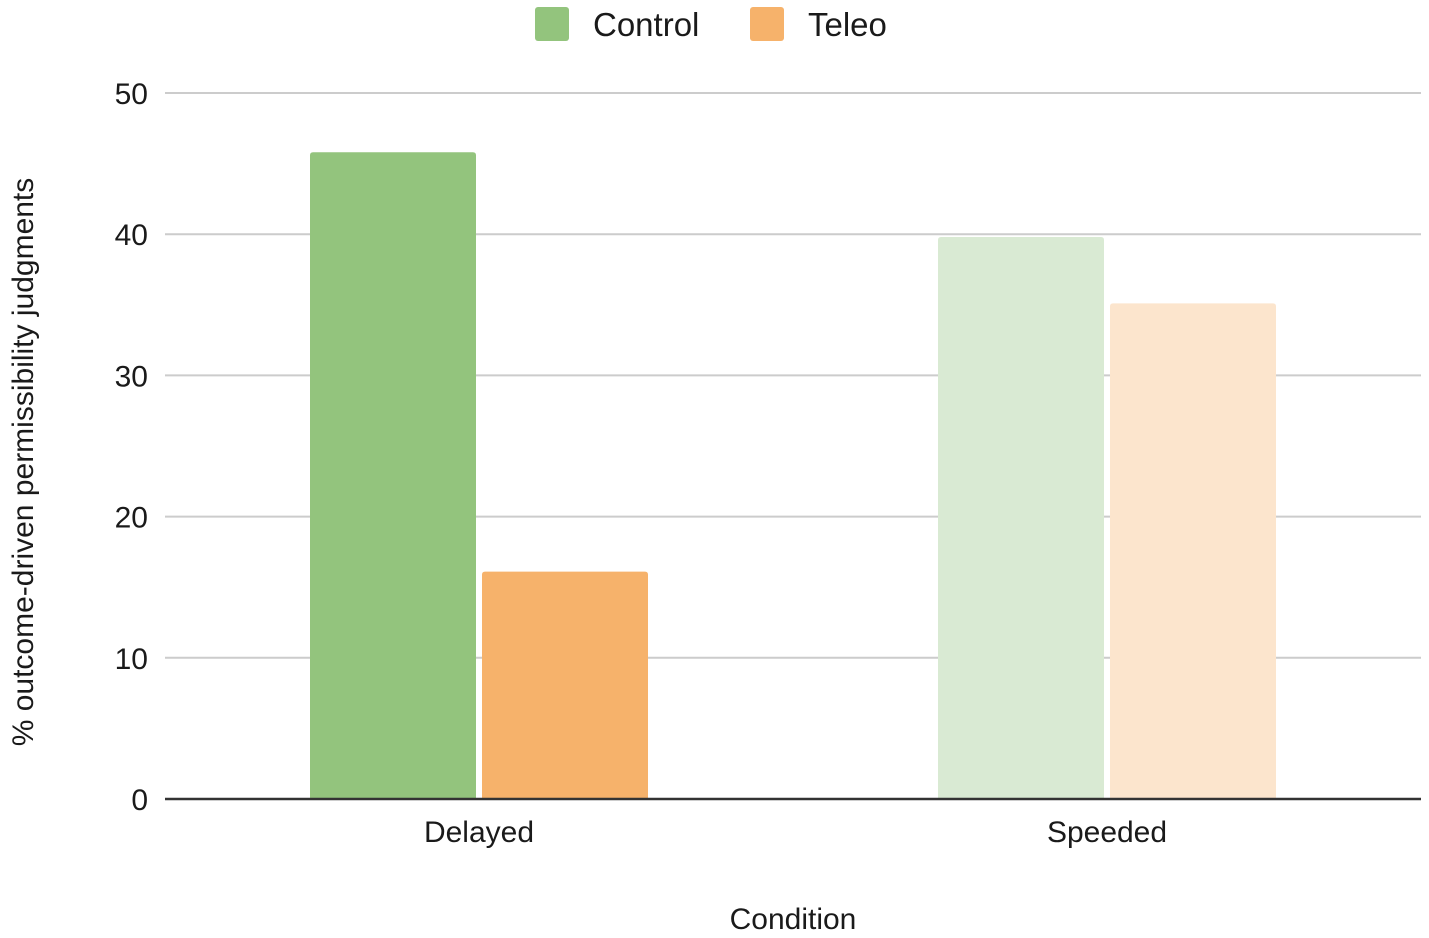 Image resolution: width=1429 pixels, height=938 pixels. Describe the element at coordinates (1021, 518) in the screenshot. I see `bar-control-speeded` at that location.